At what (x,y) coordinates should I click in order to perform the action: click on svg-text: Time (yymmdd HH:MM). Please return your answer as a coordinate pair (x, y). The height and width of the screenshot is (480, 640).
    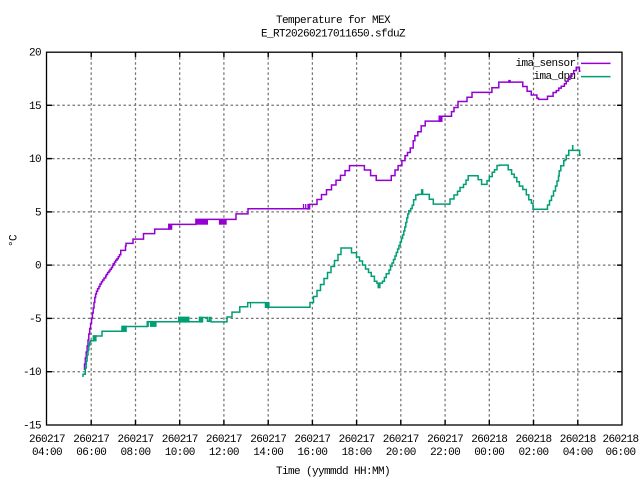
    Looking at the image, I should click on (333, 472).